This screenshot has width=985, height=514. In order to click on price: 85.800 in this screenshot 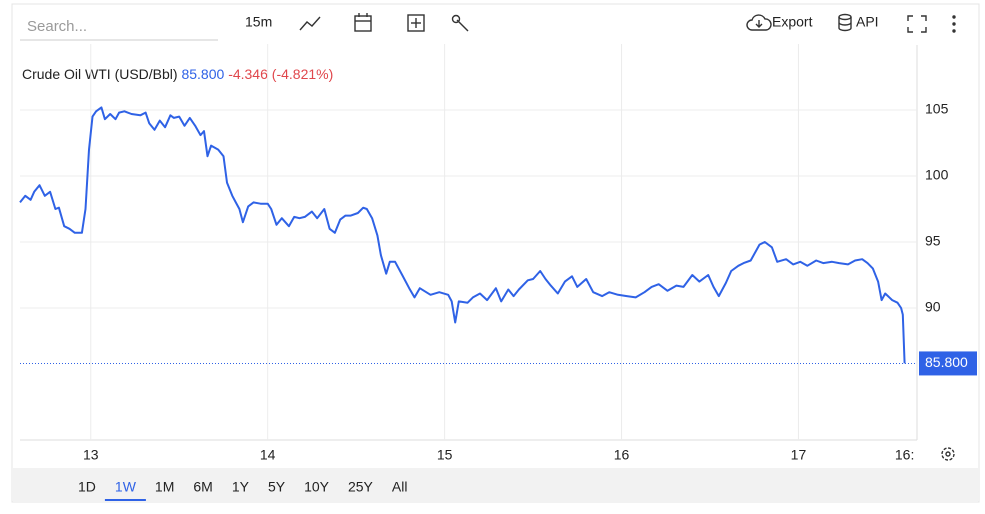, I will do `click(202, 74)`.